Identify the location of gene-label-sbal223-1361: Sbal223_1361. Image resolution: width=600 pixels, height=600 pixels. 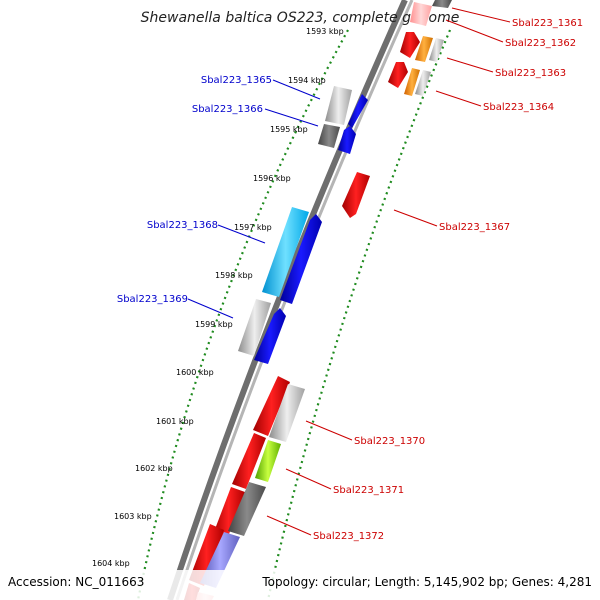
(547, 23).